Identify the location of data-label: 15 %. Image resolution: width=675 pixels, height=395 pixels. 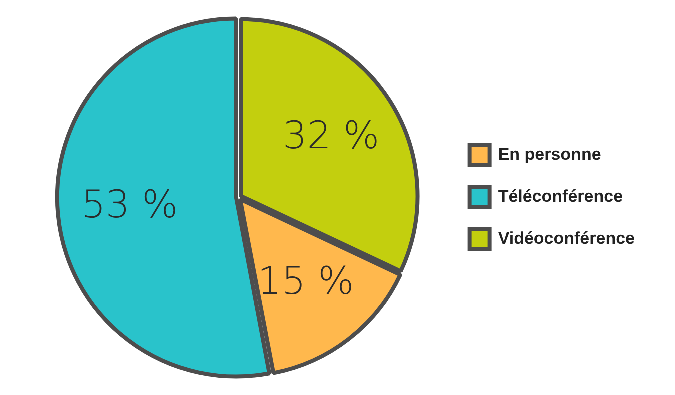
(306, 280).